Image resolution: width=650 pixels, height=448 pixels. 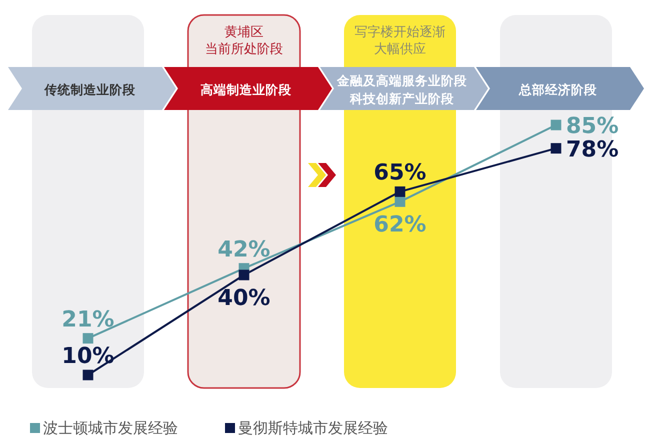 What do you see at coordinates (592, 149) in the screenshot?
I see `data-label: 78%` at bounding box center [592, 149].